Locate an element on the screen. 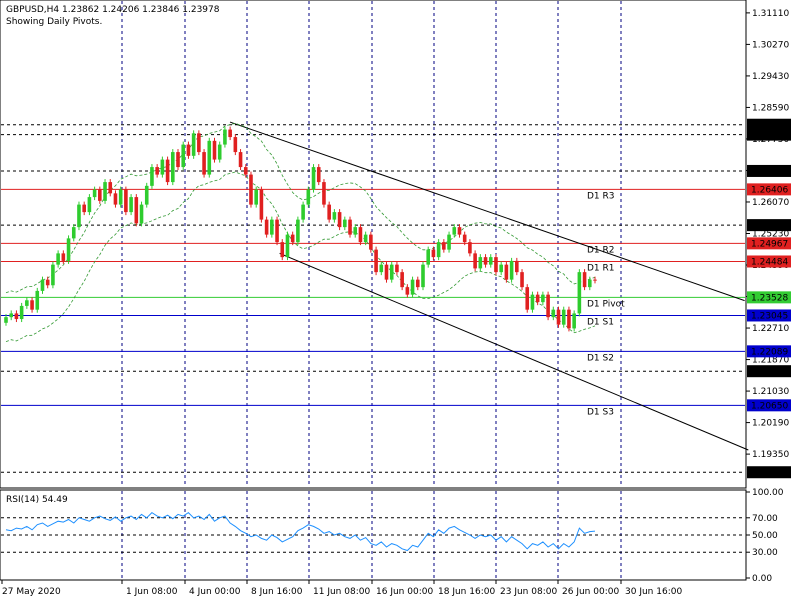  x-tick-label: 30 Jun 16:00 is located at coordinates (653, 592).